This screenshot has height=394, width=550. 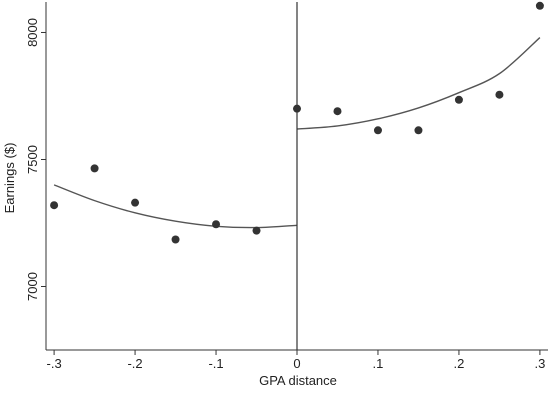 I want to click on fit-line-right, so click(x=418, y=83).